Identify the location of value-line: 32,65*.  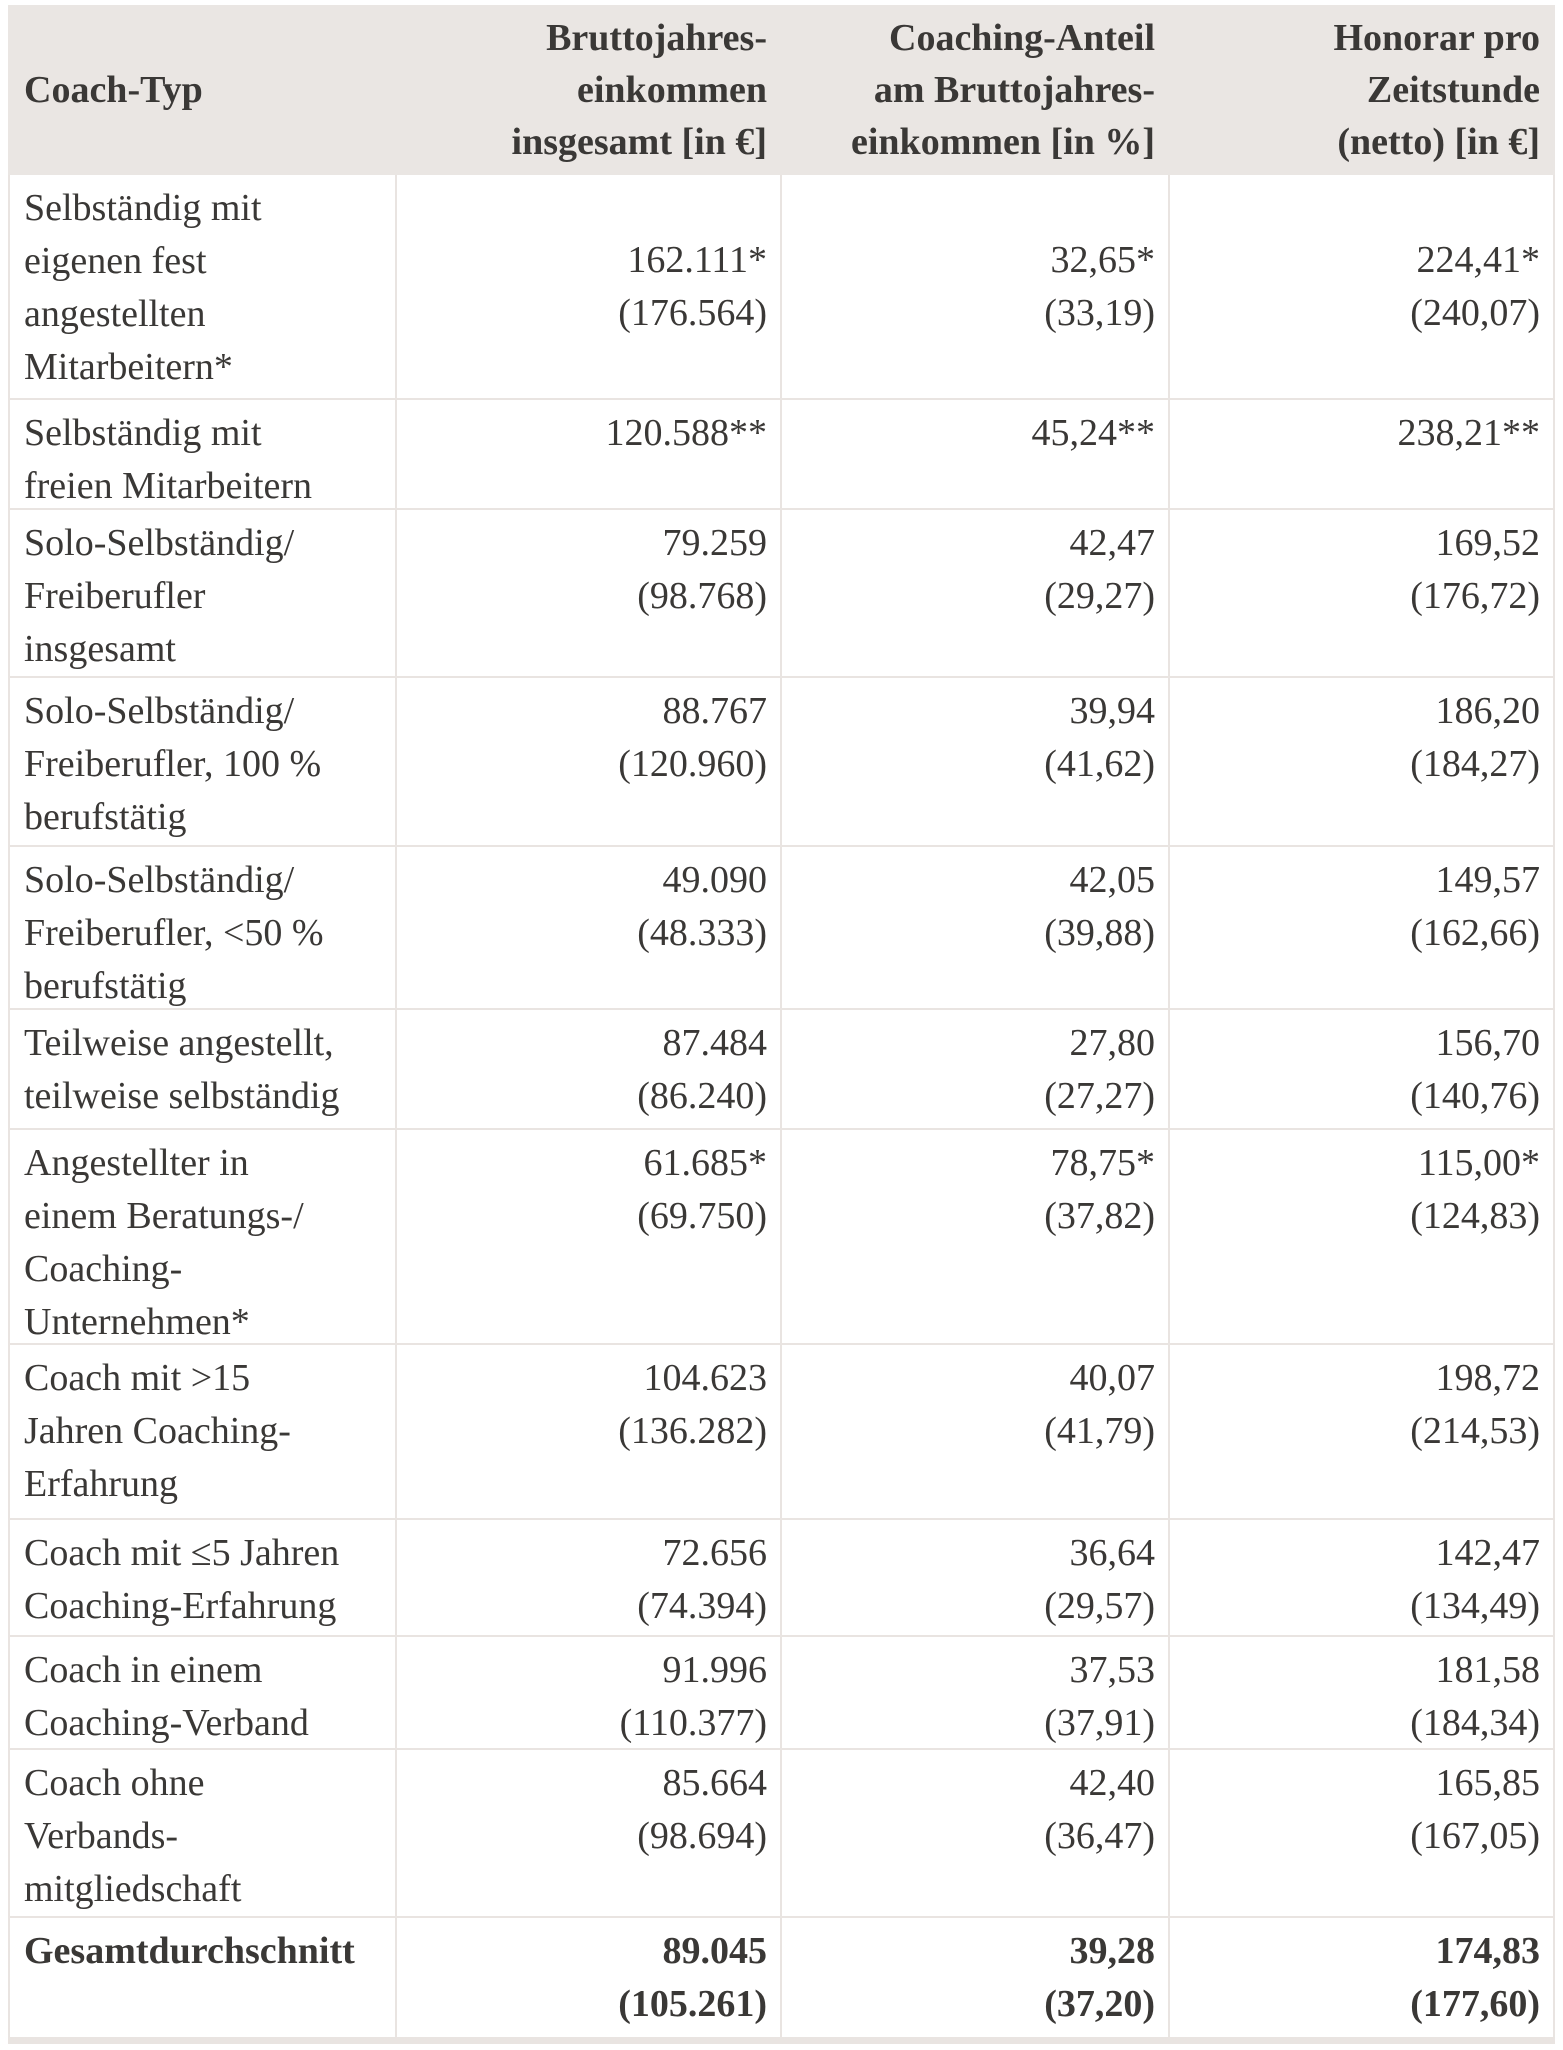
(1103, 259).